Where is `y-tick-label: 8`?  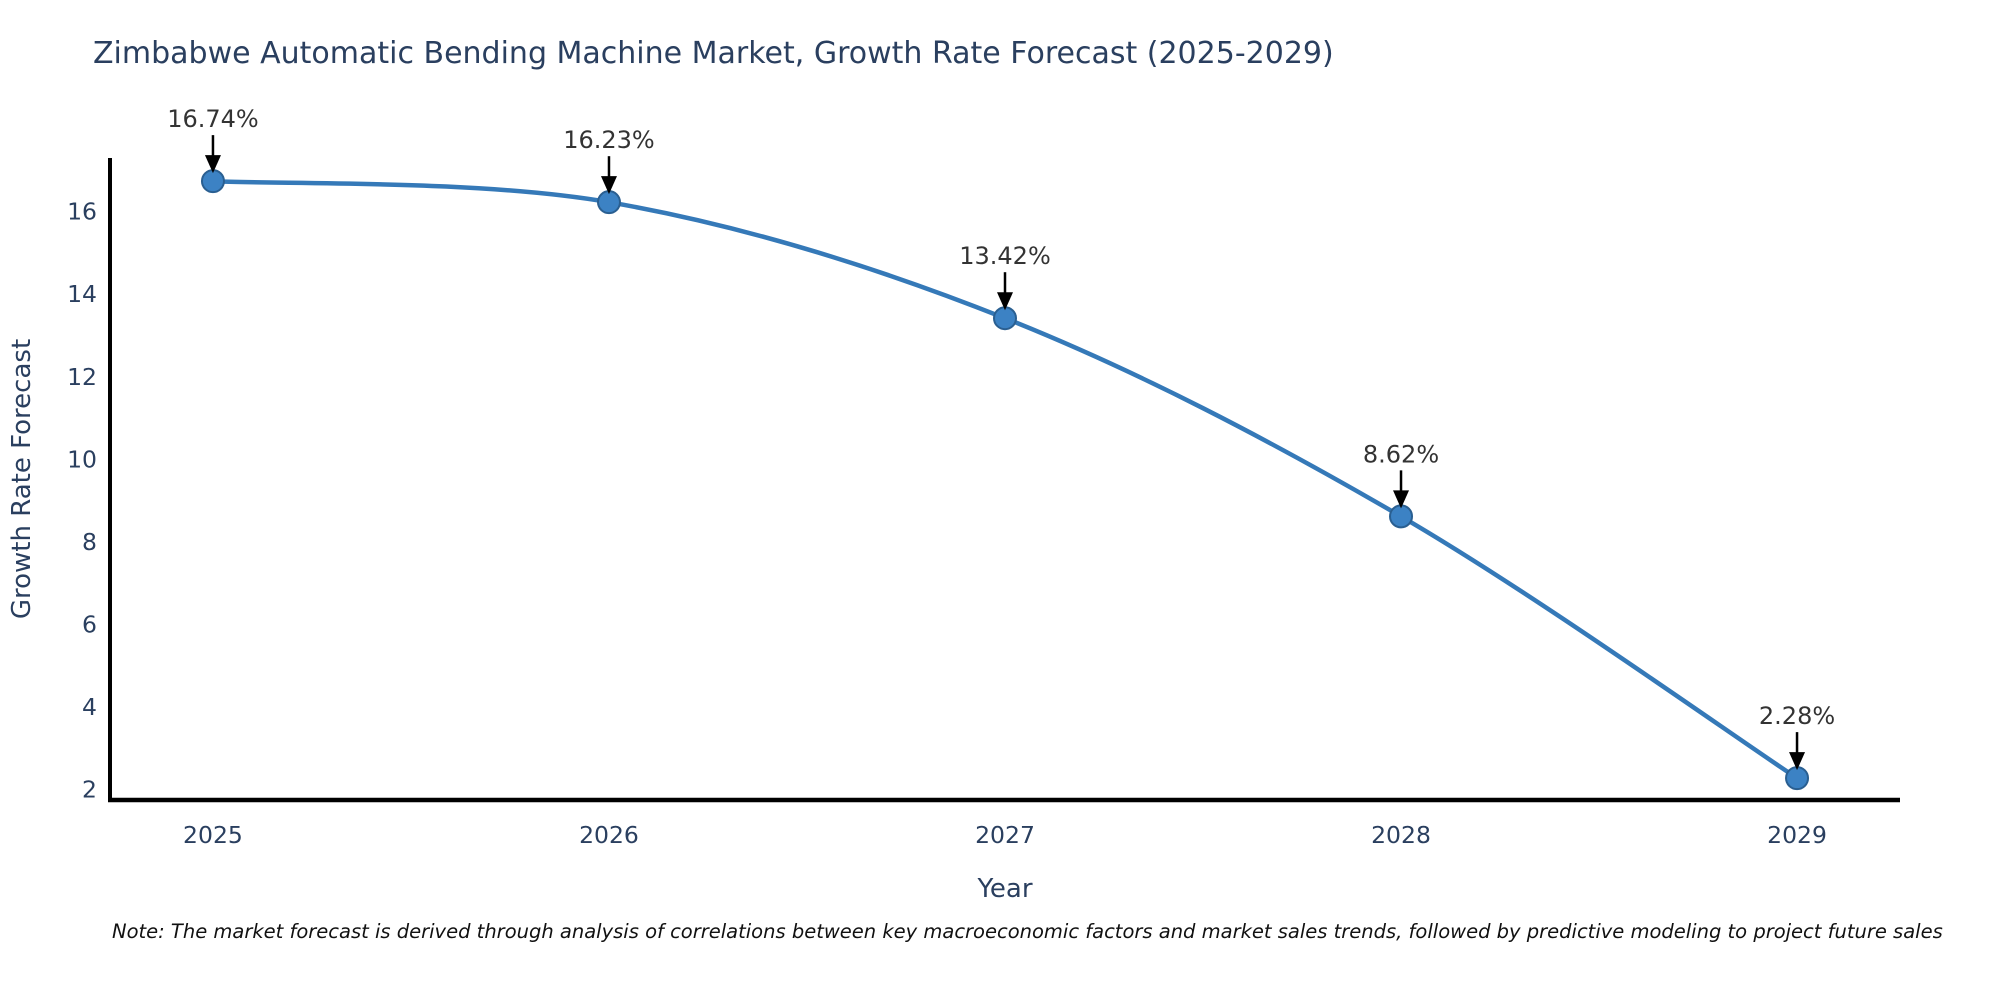
y-tick-label: 8 is located at coordinates (89, 542).